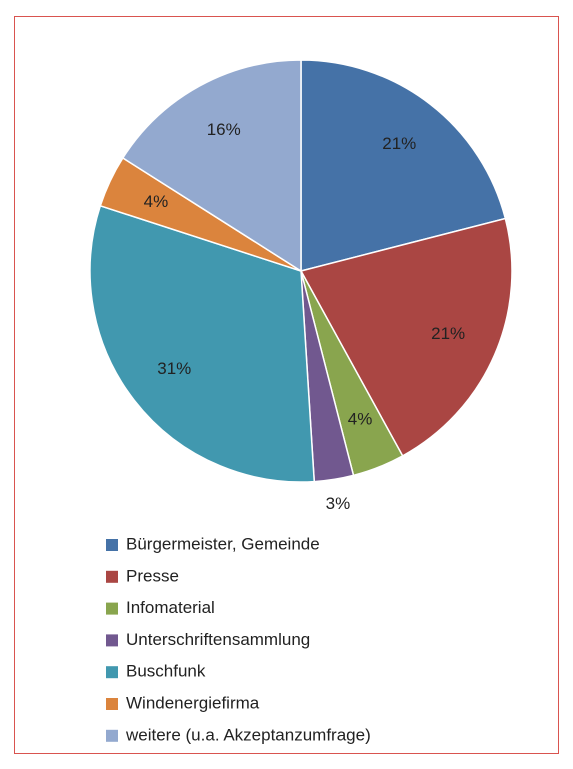  Describe the element at coordinates (248, 734) in the screenshot. I see `legend-label: weitere (u.a. Akzeptanzumfrage)` at that location.